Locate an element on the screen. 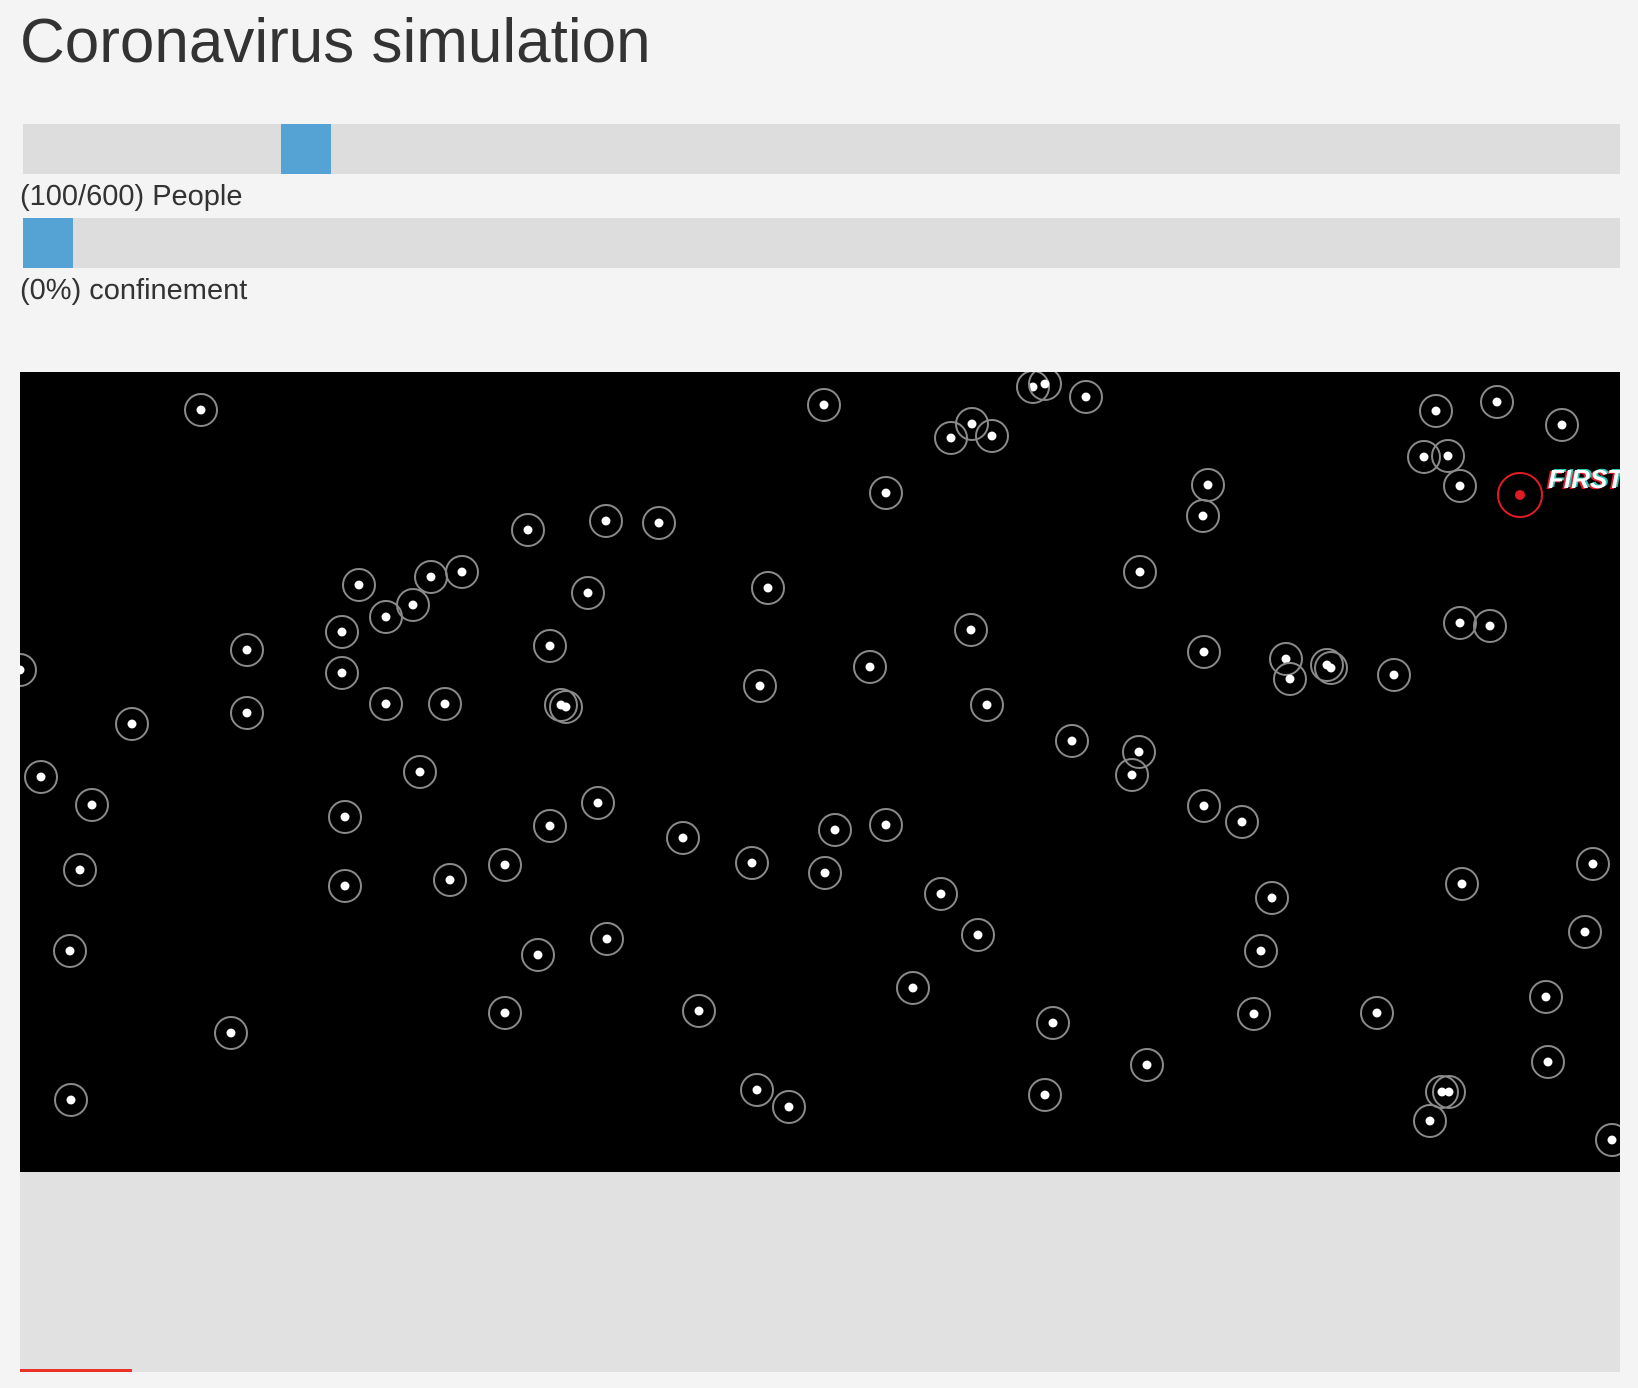  first-label-shadow-cyan: FIRST is located at coordinates (1585, 478).